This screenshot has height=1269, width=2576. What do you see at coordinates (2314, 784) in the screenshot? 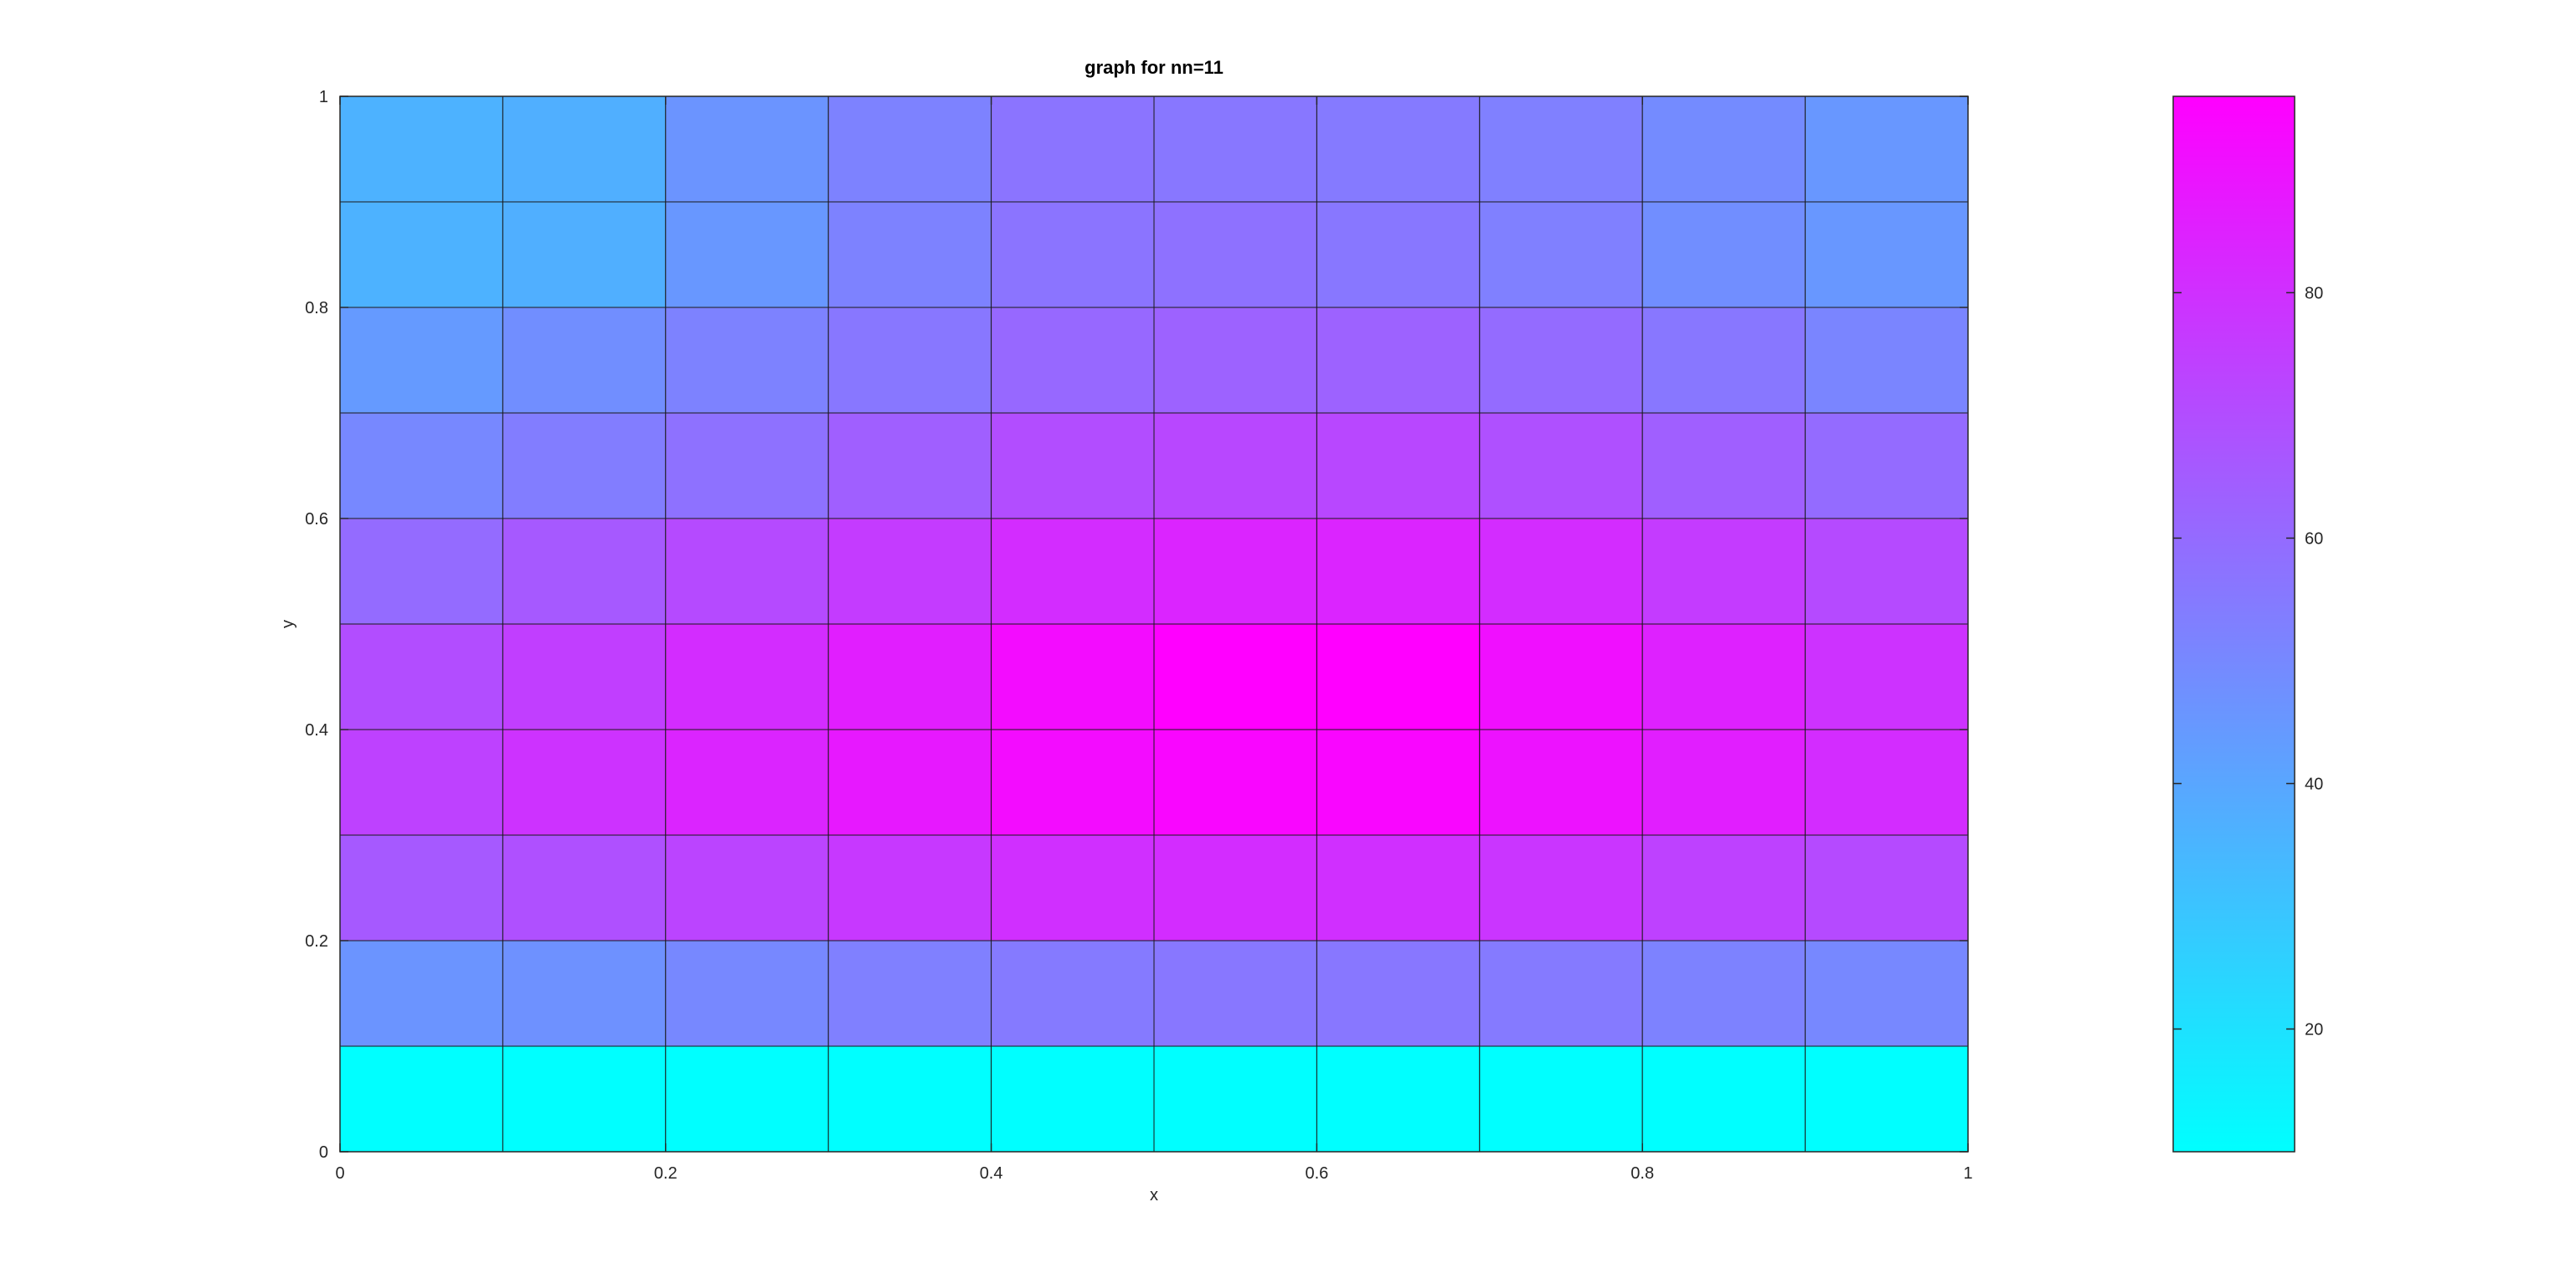
I see `colorbar-tick-label: 40` at bounding box center [2314, 784].